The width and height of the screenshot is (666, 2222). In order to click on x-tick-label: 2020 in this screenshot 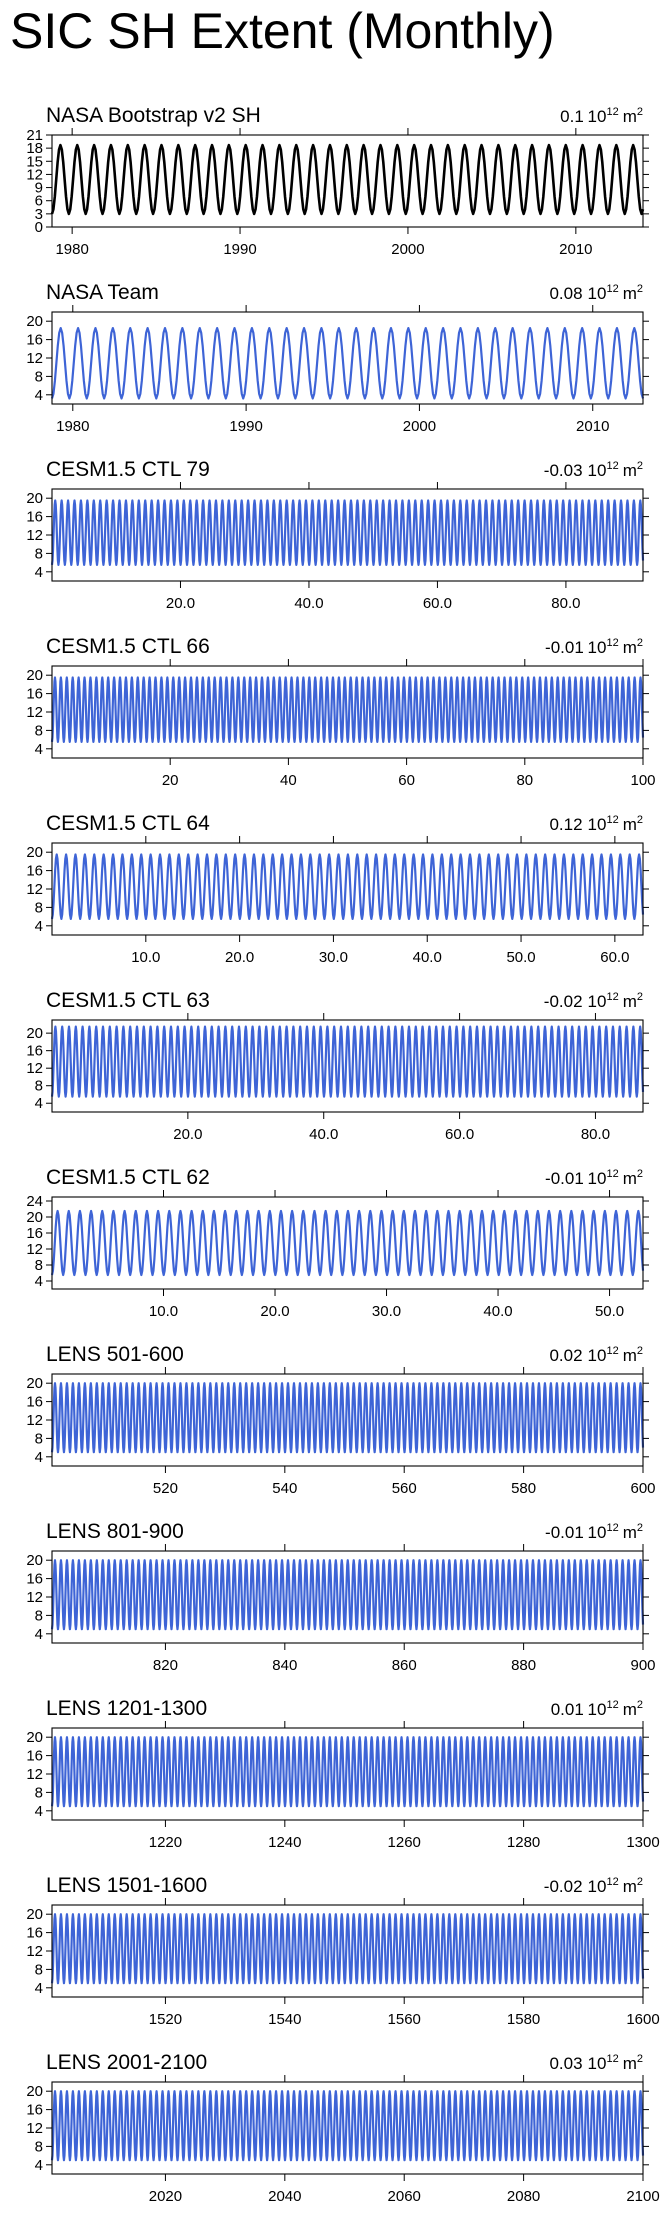, I will do `click(165, 2196)`.